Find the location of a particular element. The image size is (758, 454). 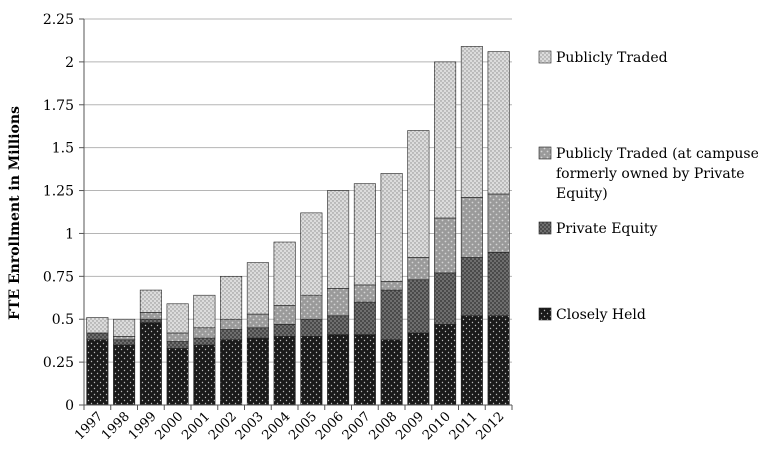

bar-segment-closely-held-1997 is located at coordinates (97, 372).